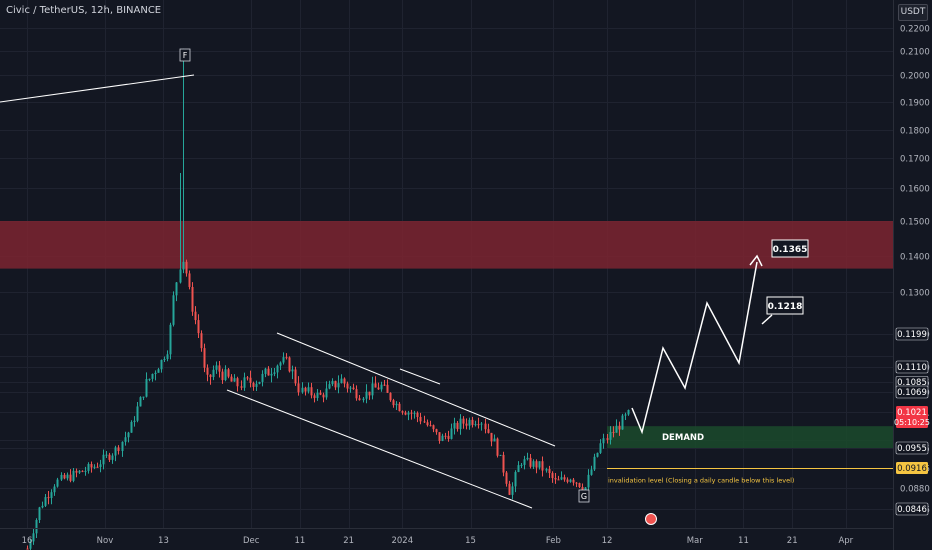  I want to click on price-tick-label: 0.1700, so click(915, 160).